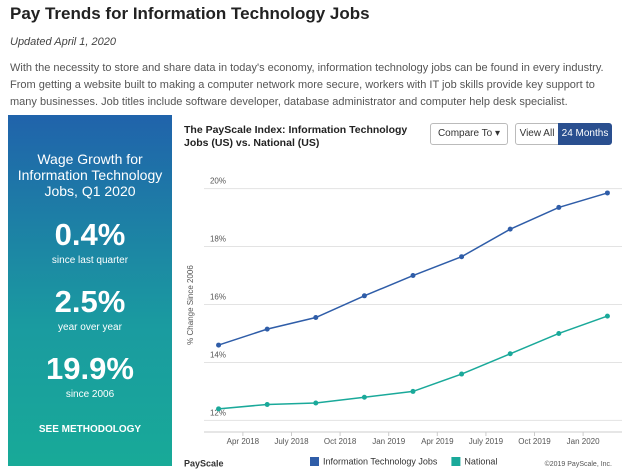  What do you see at coordinates (90, 429) in the screenshot?
I see `methodology-link: SEE METHODOLOGY` at bounding box center [90, 429].